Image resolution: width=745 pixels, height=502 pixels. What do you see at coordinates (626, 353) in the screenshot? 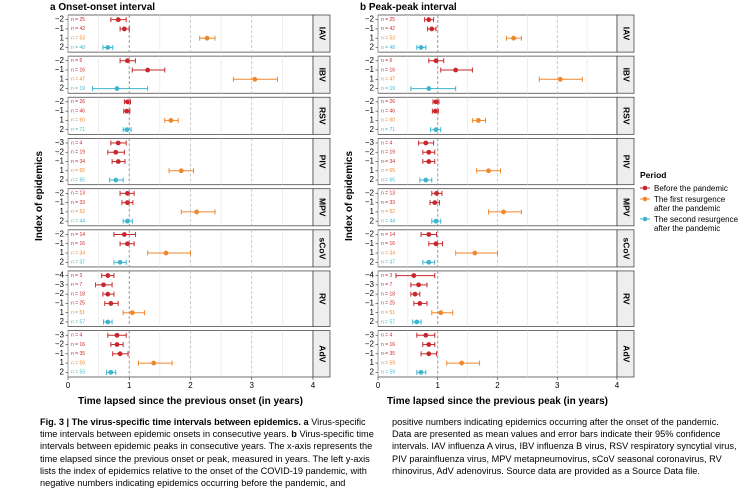
I see `facet-strip-label: AdV` at bounding box center [626, 353].